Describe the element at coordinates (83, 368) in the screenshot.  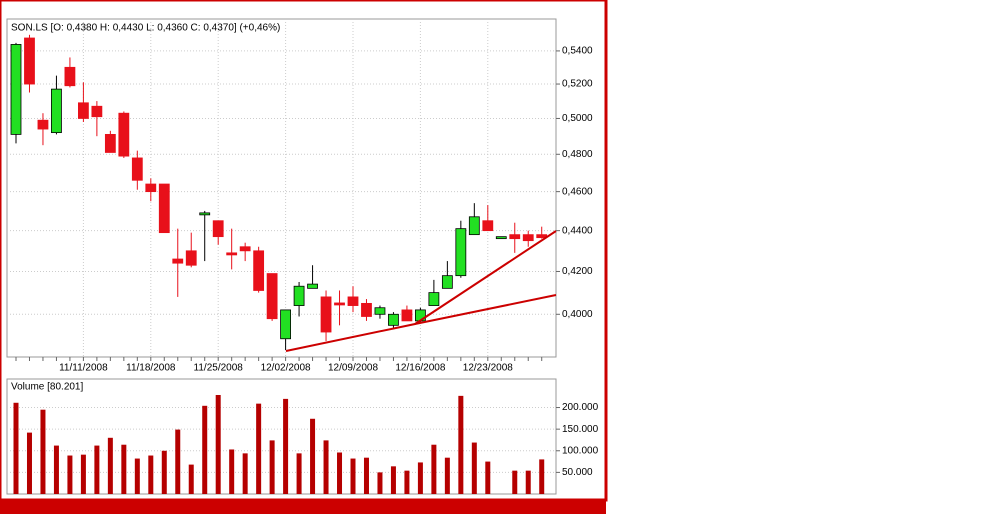
I see `x-tick-label: 11/11/2008` at that location.